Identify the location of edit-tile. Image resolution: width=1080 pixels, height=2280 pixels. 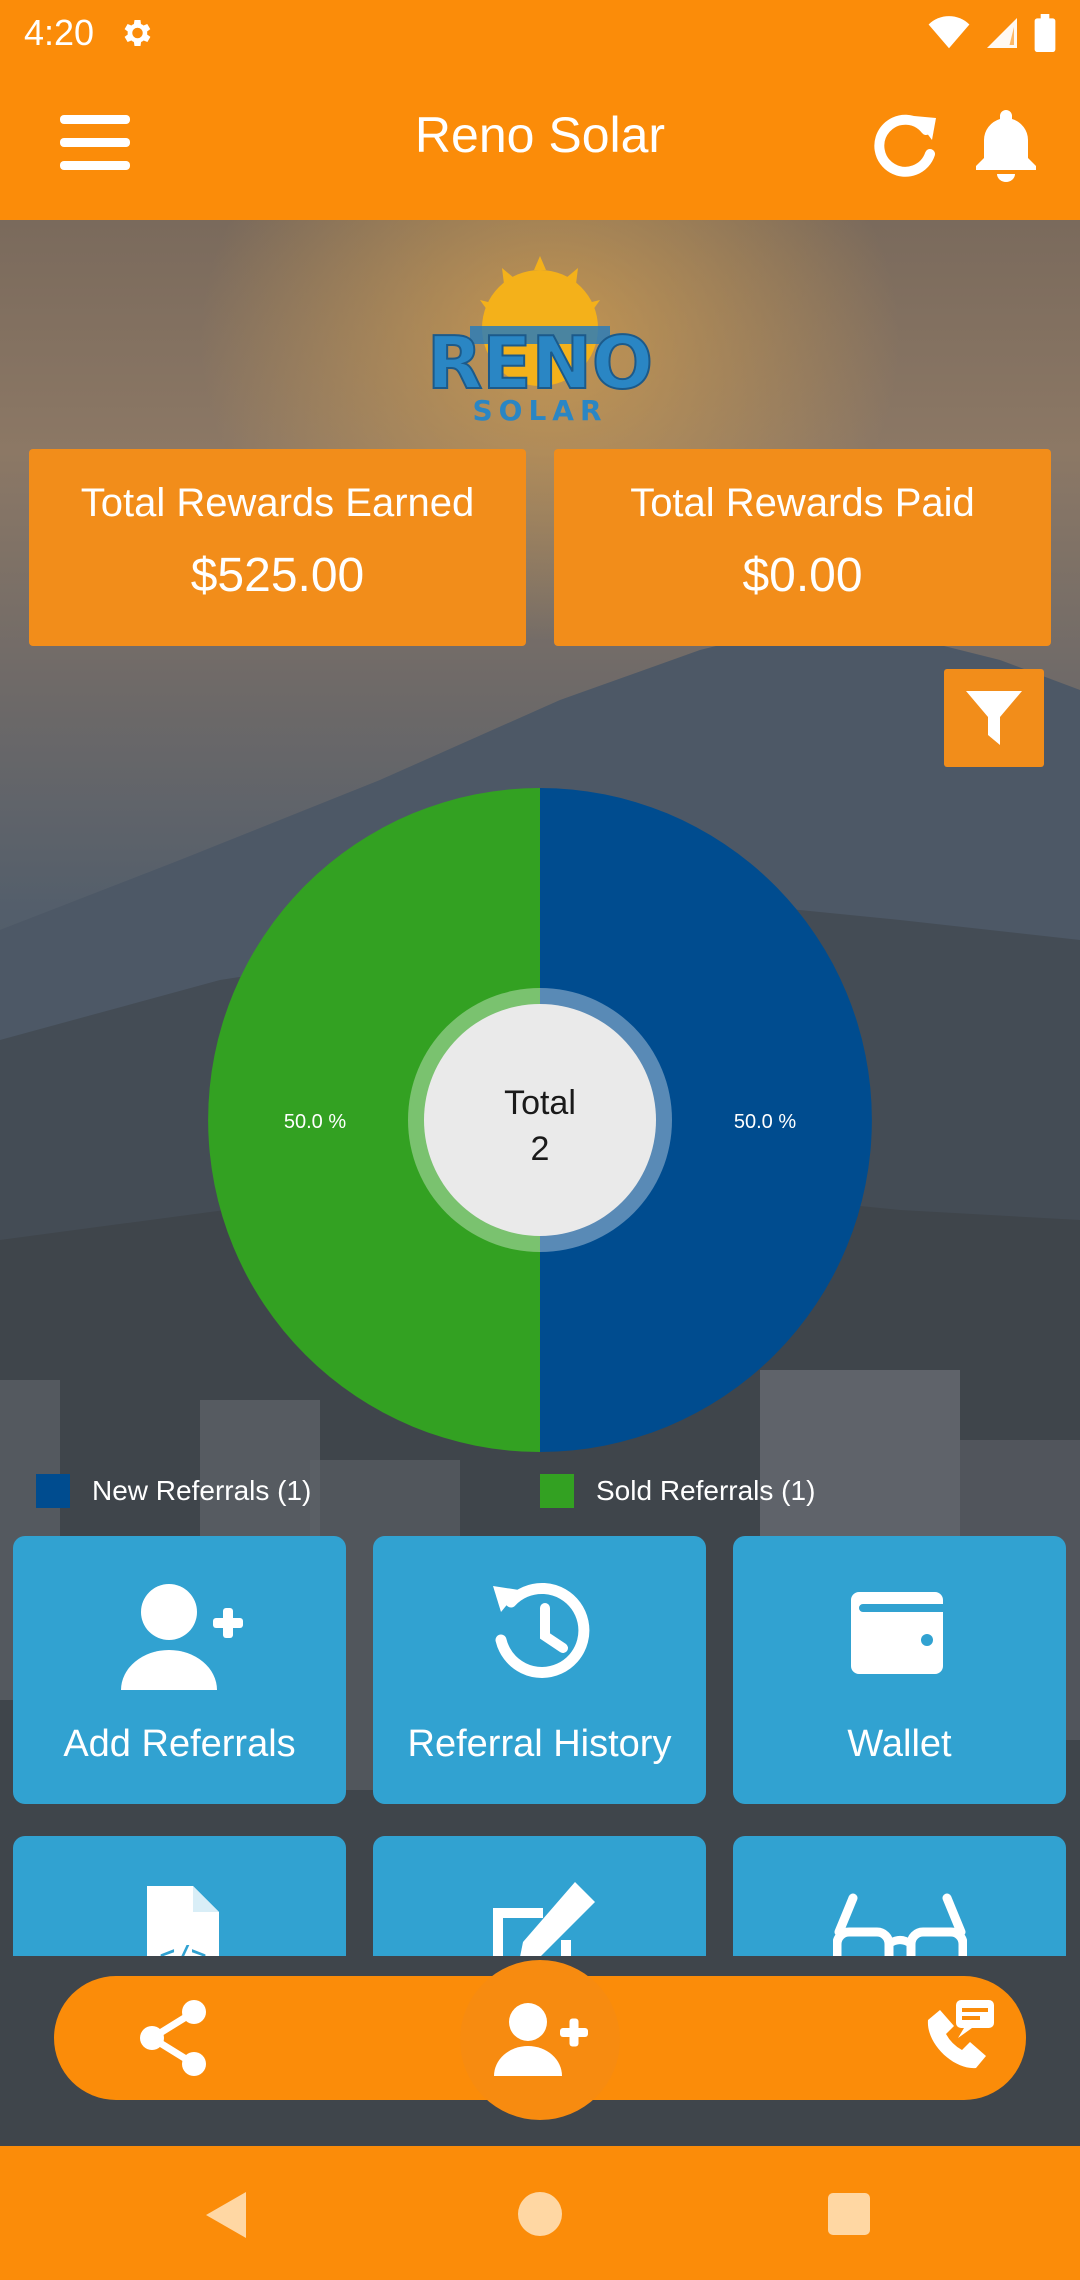
(539, 1896).